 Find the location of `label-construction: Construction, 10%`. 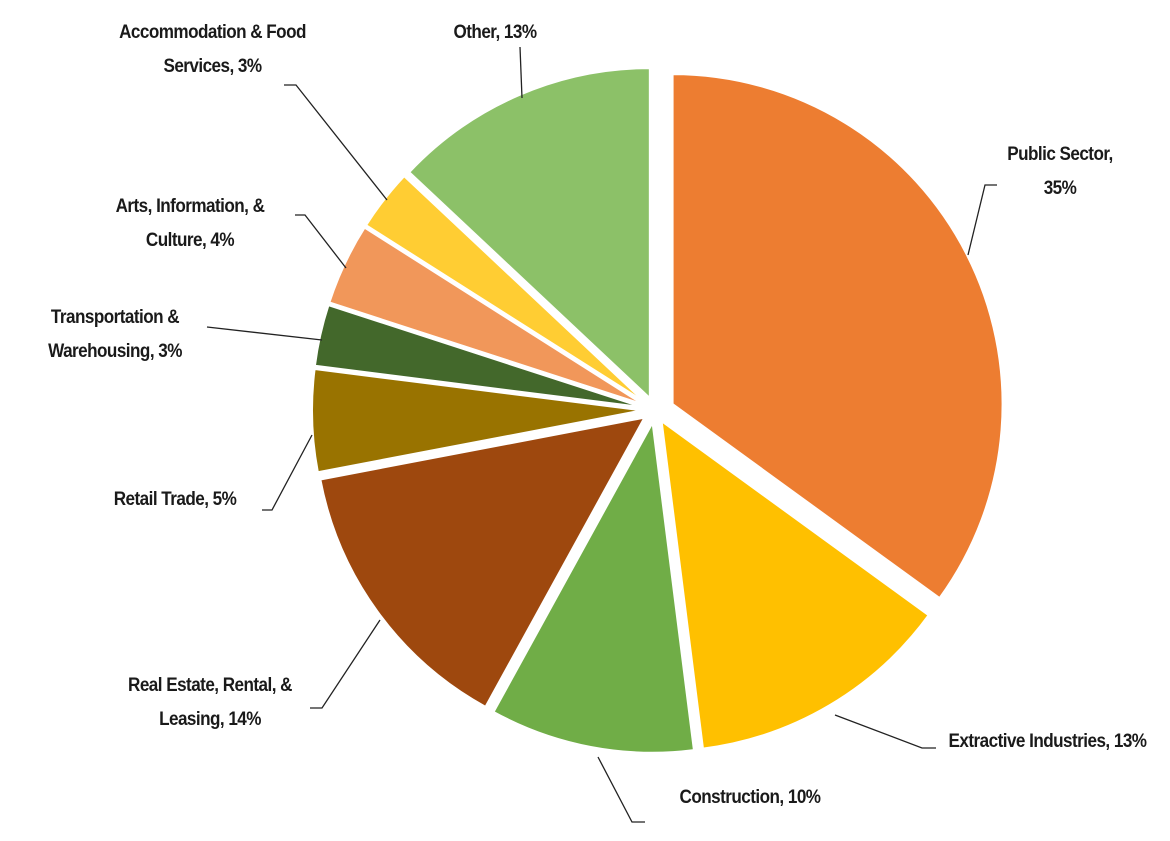

label-construction: Construction, 10% is located at coordinates (750, 797).